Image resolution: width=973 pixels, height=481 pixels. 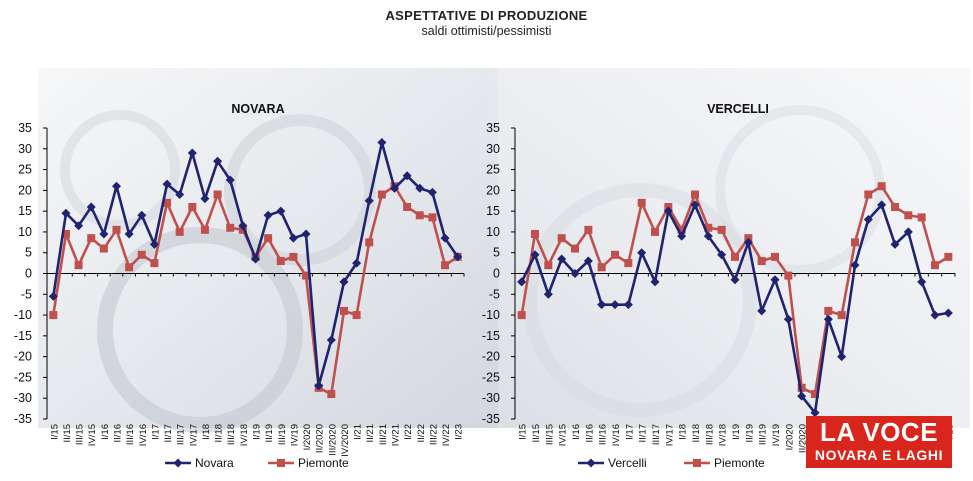 What do you see at coordinates (459, 432) in the screenshot?
I see `panel1-x-tick-label: I/23` at bounding box center [459, 432].